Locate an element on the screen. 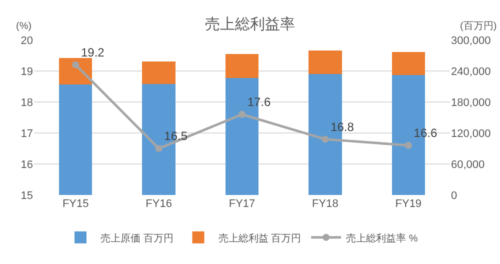 The image size is (500, 264). y-tick-label: 20 is located at coordinates (26, 40).